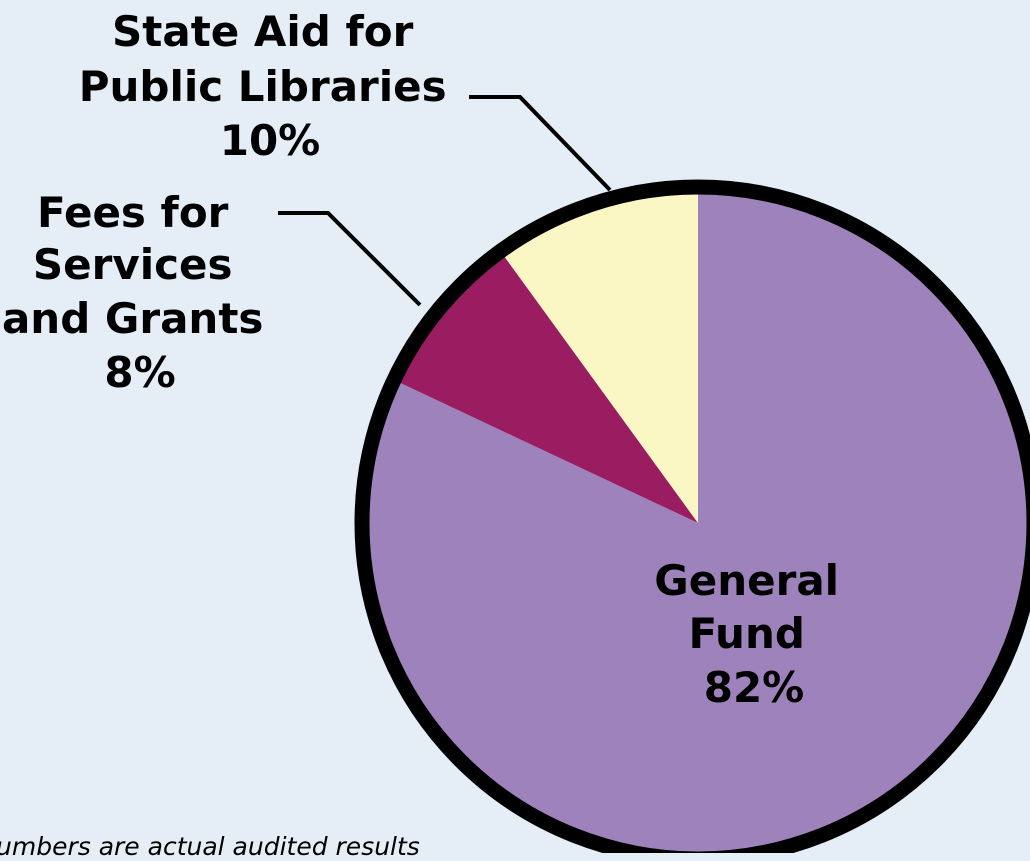 The image size is (1030, 861). What do you see at coordinates (210, 846) in the screenshot?
I see `footnote: umbers are actual audited results` at bounding box center [210, 846].